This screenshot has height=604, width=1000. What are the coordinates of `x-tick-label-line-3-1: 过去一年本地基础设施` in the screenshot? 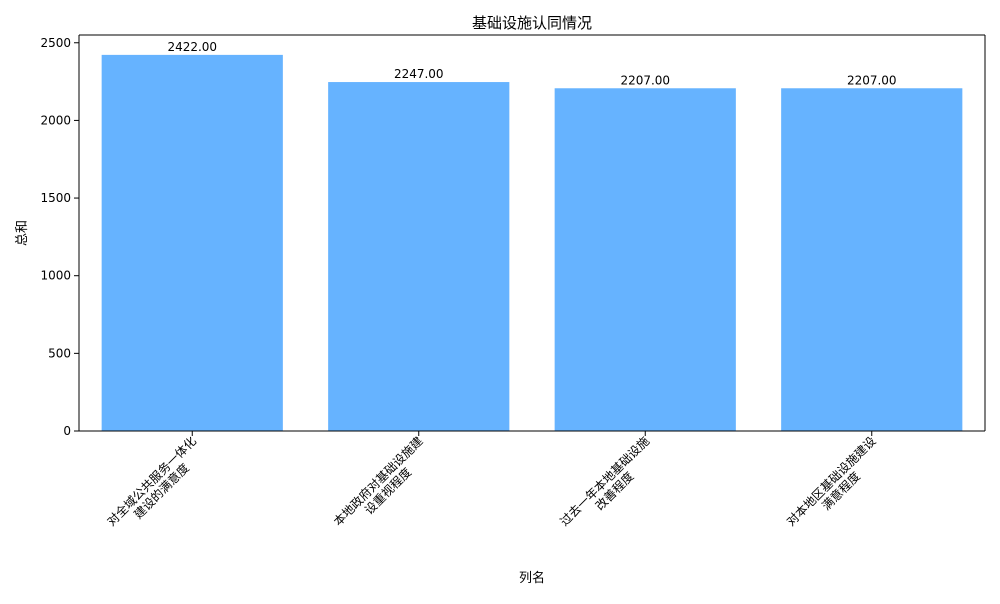 It's located at (604, 481).